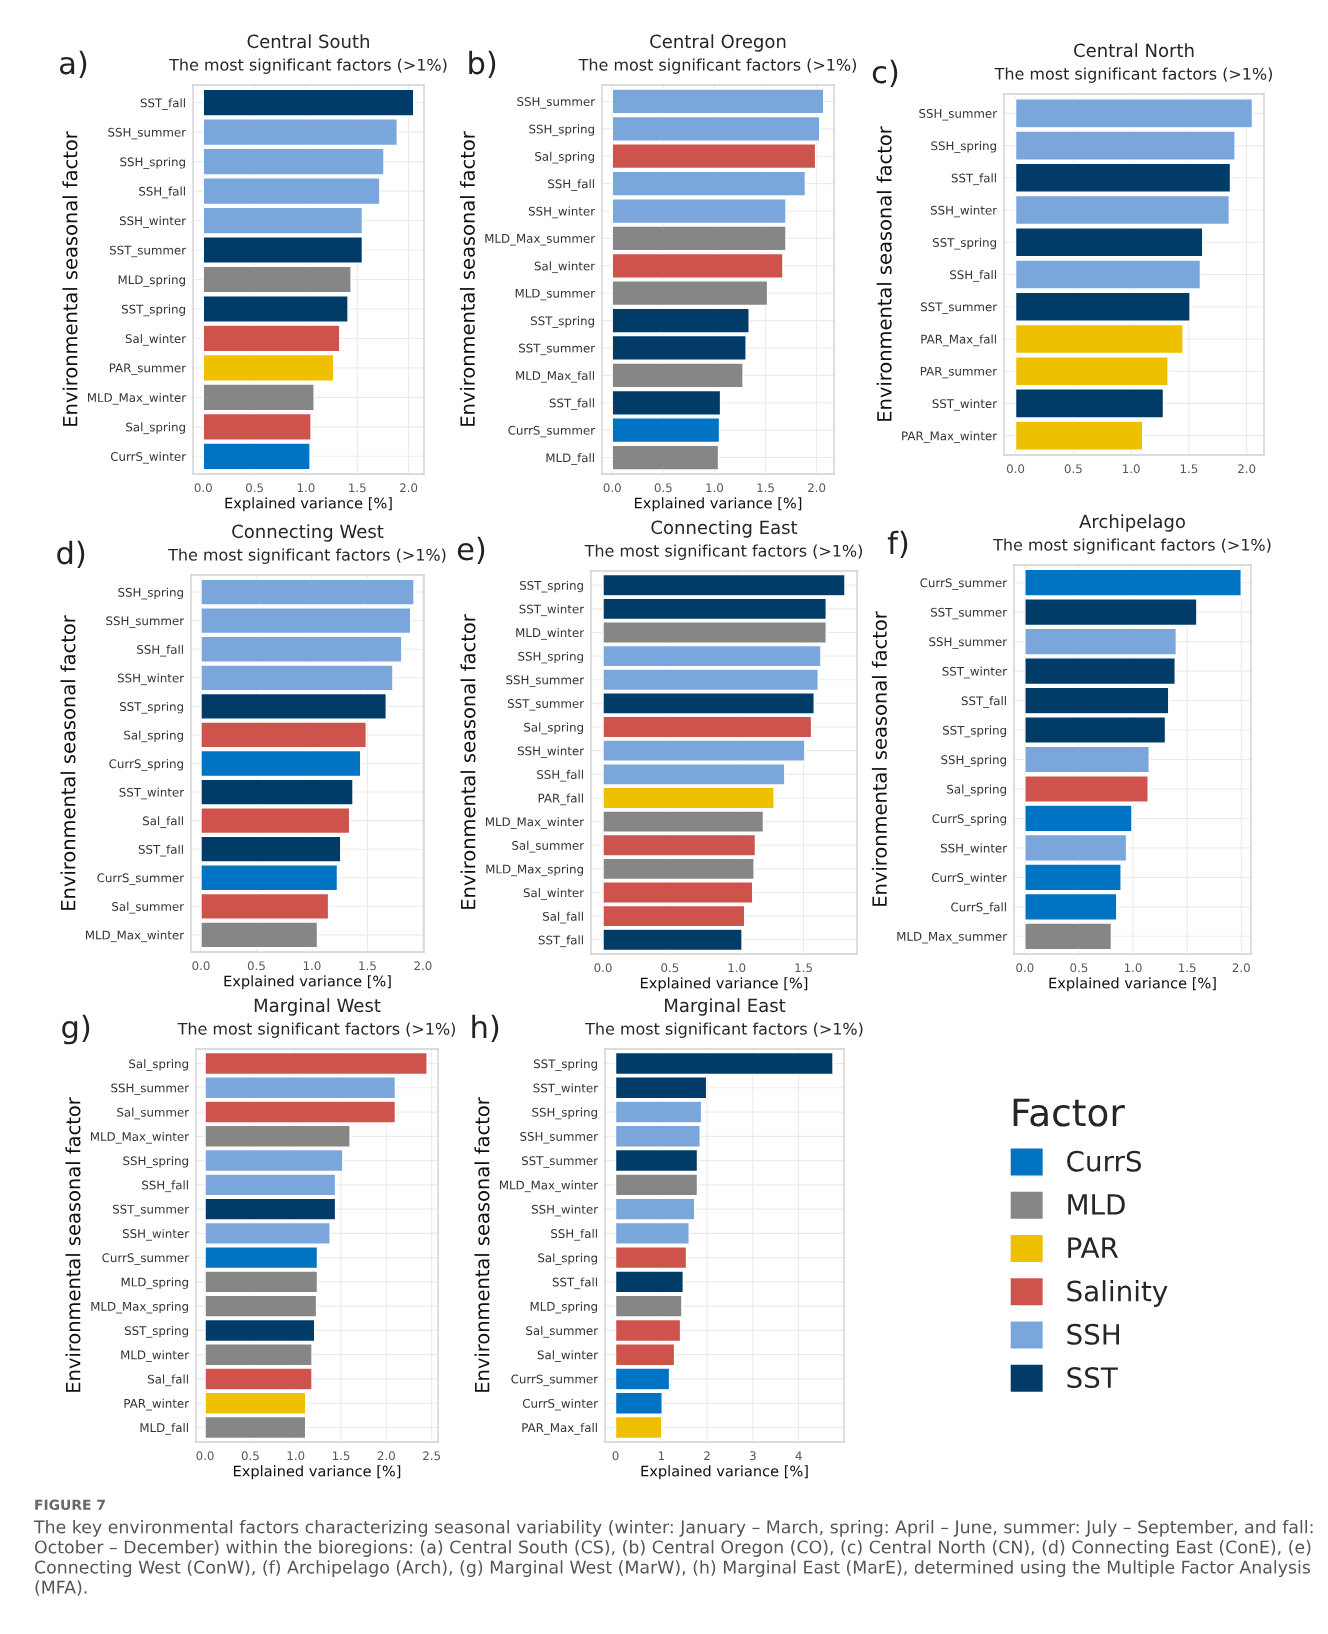  Describe the element at coordinates (155, 1356) in the screenshot. I see `y-tick-label: MLD_winter` at that location.